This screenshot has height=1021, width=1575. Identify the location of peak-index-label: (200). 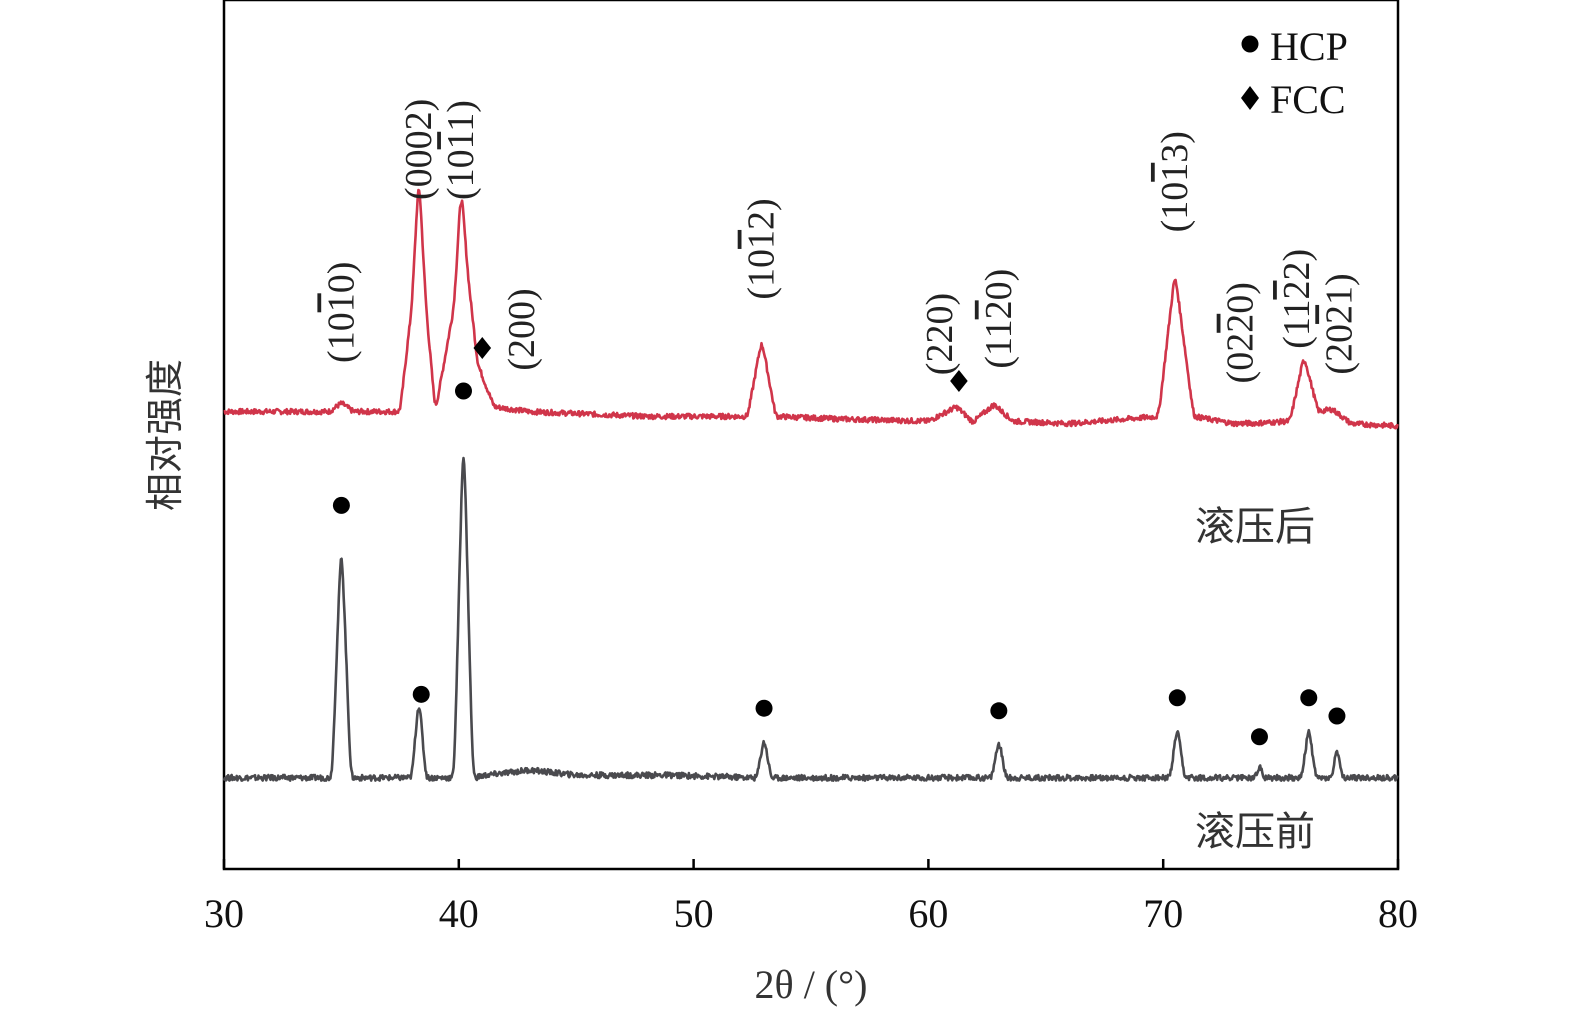
(522, 329).